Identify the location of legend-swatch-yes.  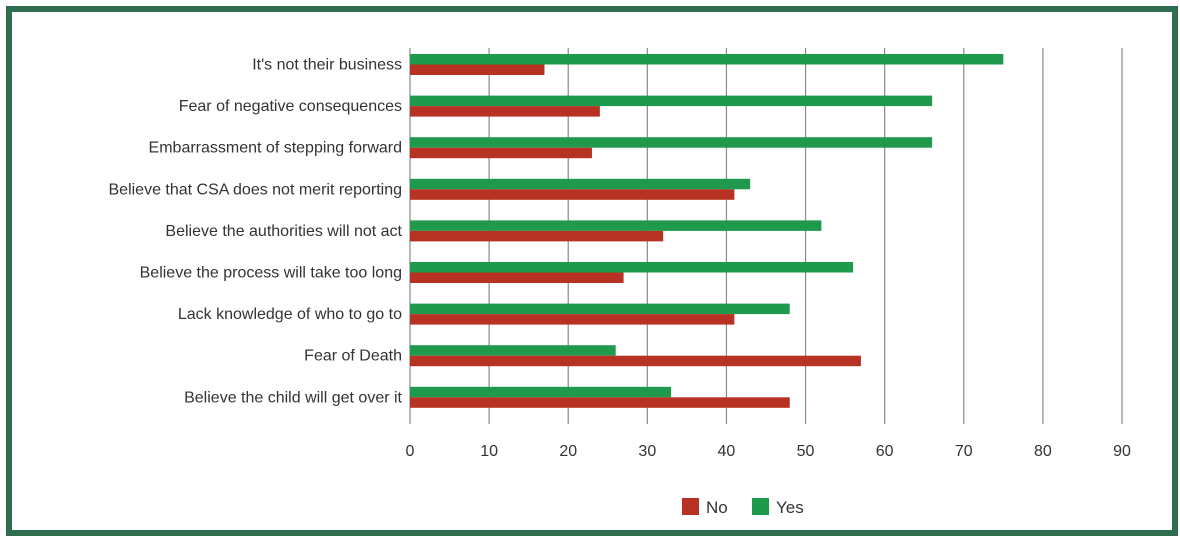
(760, 506).